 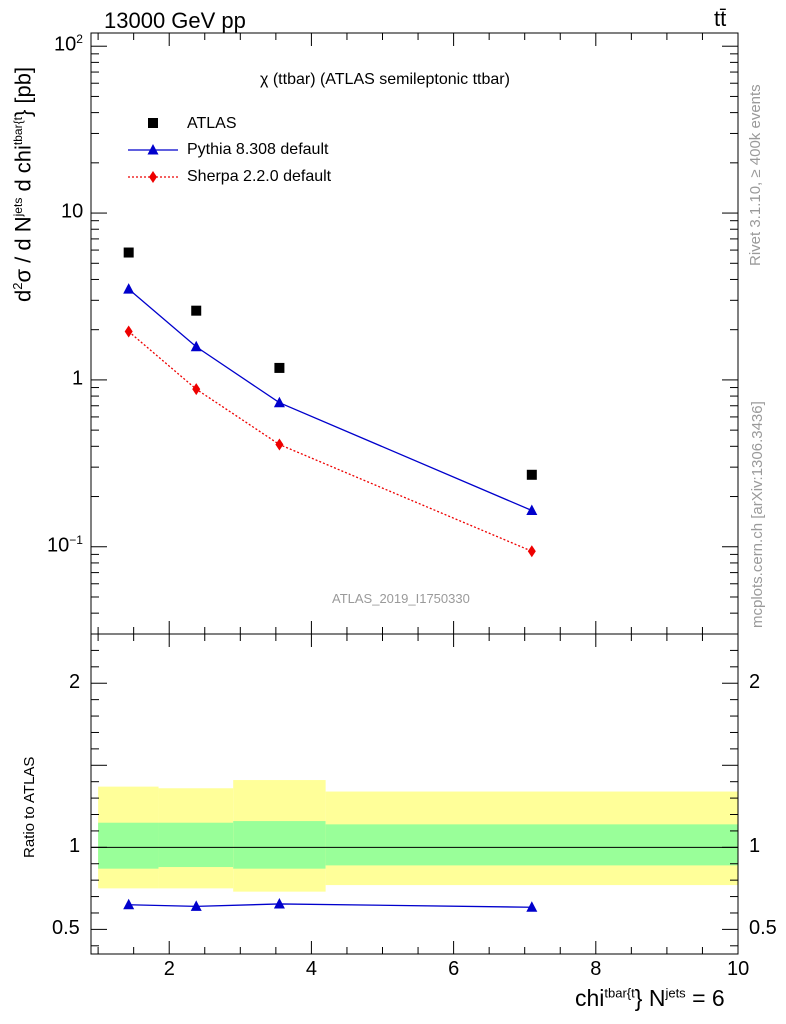 What do you see at coordinates (454, 969) in the screenshot?
I see `x-tick-label: 6` at bounding box center [454, 969].